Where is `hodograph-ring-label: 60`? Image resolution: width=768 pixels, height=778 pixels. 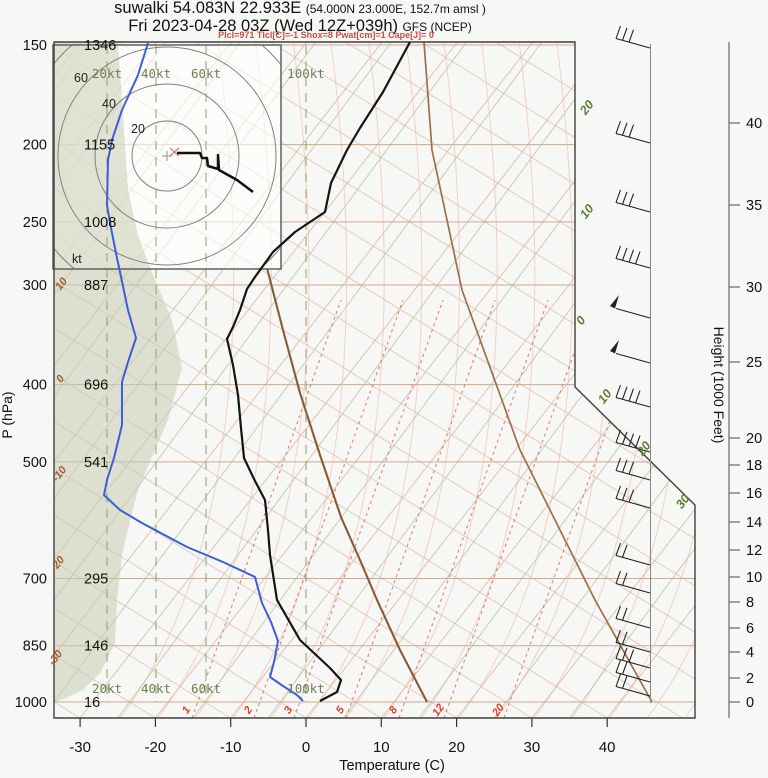
hodograph-ring-label: 60 is located at coordinates (81, 78).